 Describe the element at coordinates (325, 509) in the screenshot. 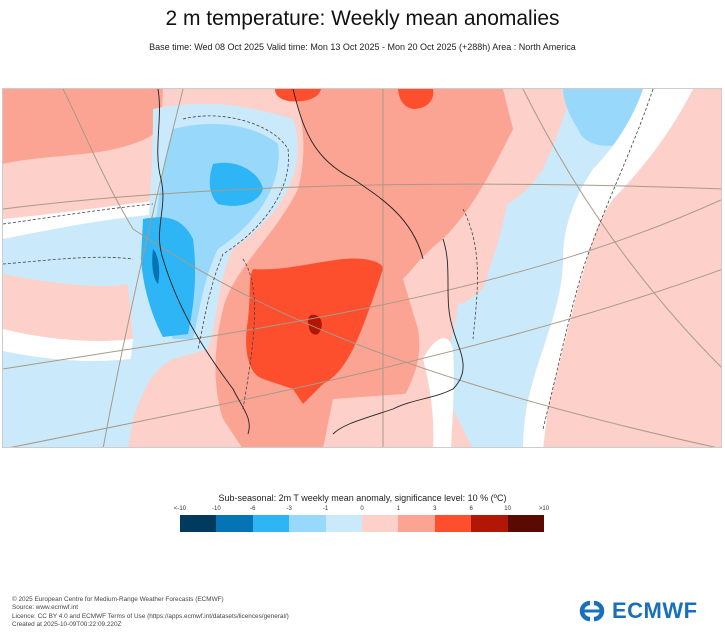

I see `colorbar-tick-label: -1` at that location.